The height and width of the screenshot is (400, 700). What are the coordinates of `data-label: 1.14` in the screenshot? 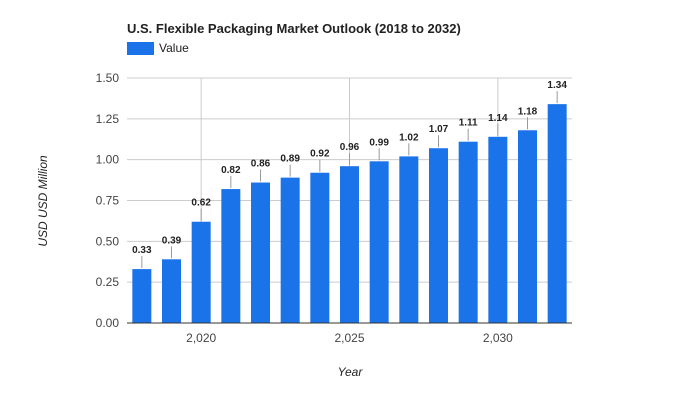 It's located at (498, 118).